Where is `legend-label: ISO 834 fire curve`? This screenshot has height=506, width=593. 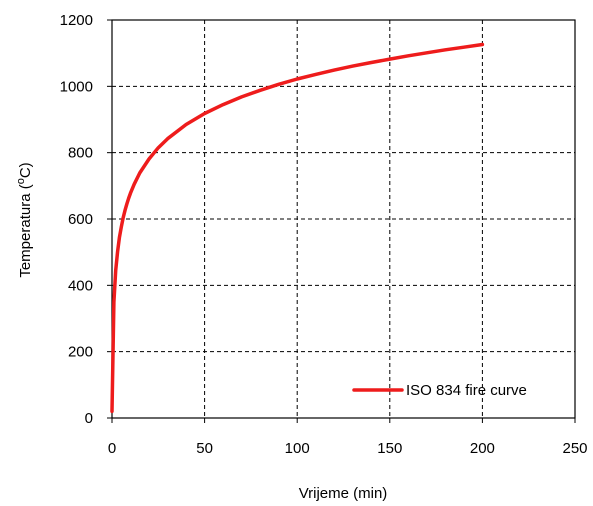
legend-label: ISO 834 fire curve is located at coordinates (466, 390).